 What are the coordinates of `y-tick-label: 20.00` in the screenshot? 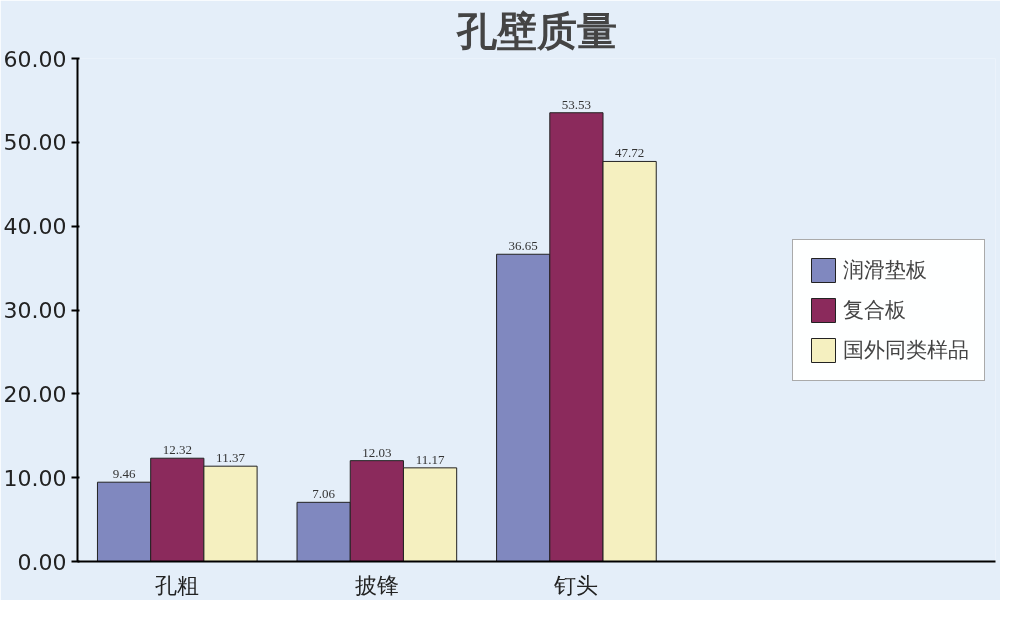 It's located at (35, 394).